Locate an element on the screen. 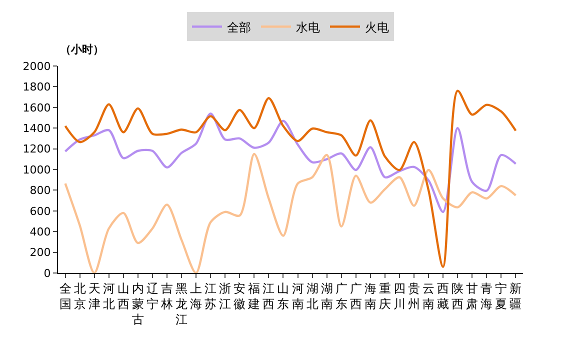 The width and height of the screenshot is (568, 345). y-tick-label: 1800 is located at coordinates (36, 87).